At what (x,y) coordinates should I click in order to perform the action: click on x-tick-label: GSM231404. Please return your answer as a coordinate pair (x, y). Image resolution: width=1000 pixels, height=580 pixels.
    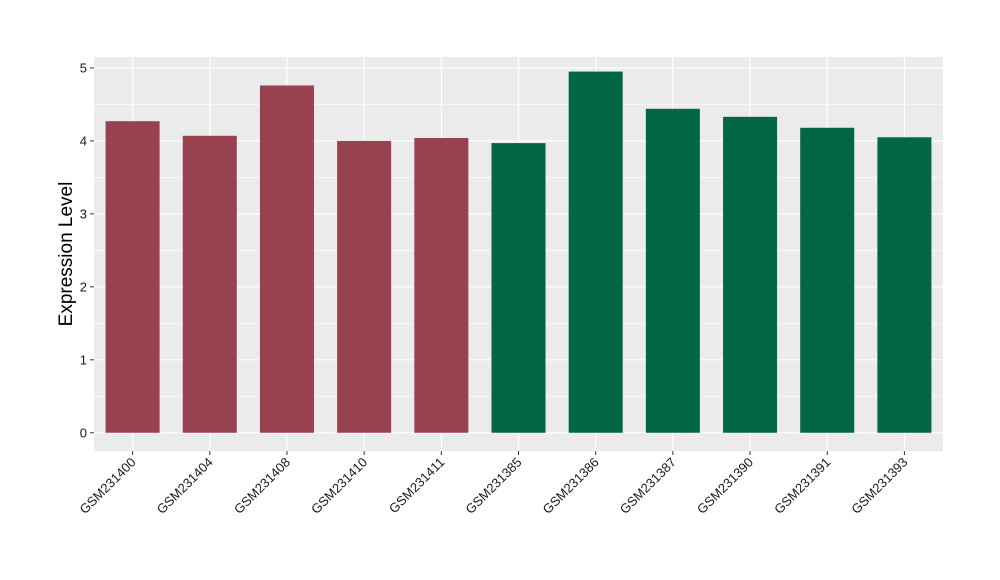
    Looking at the image, I should click on (185, 486).